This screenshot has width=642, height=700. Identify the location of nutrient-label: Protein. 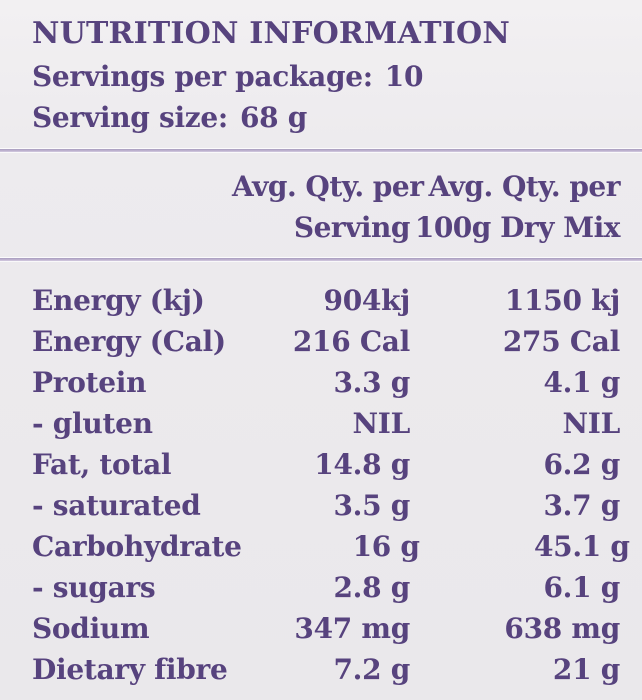
(89, 382).